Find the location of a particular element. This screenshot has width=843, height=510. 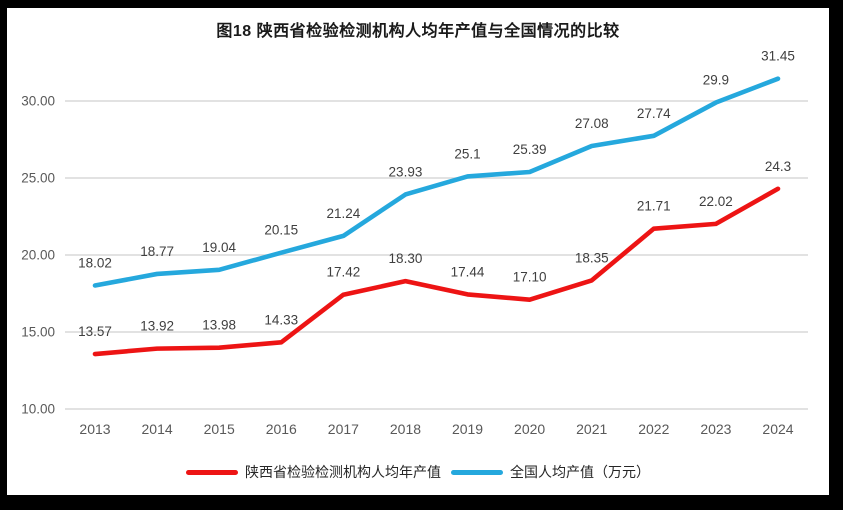

x-tick-label: 2014 is located at coordinates (157, 429).